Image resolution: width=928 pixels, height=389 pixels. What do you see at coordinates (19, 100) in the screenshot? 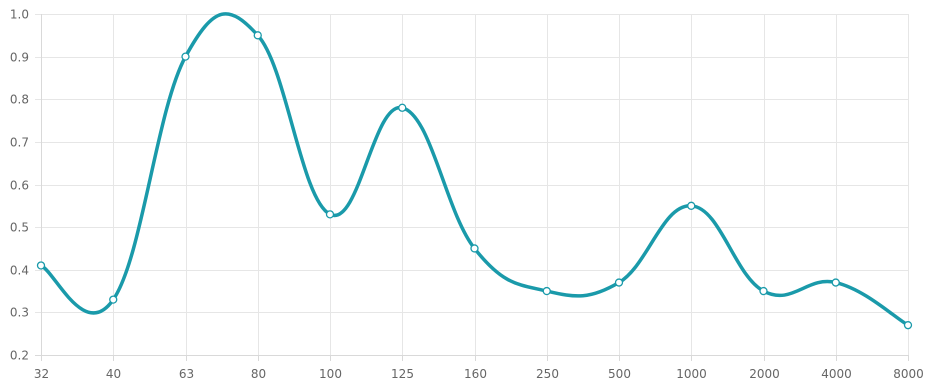
I see `y-tick-label: 0.8` at bounding box center [19, 100].